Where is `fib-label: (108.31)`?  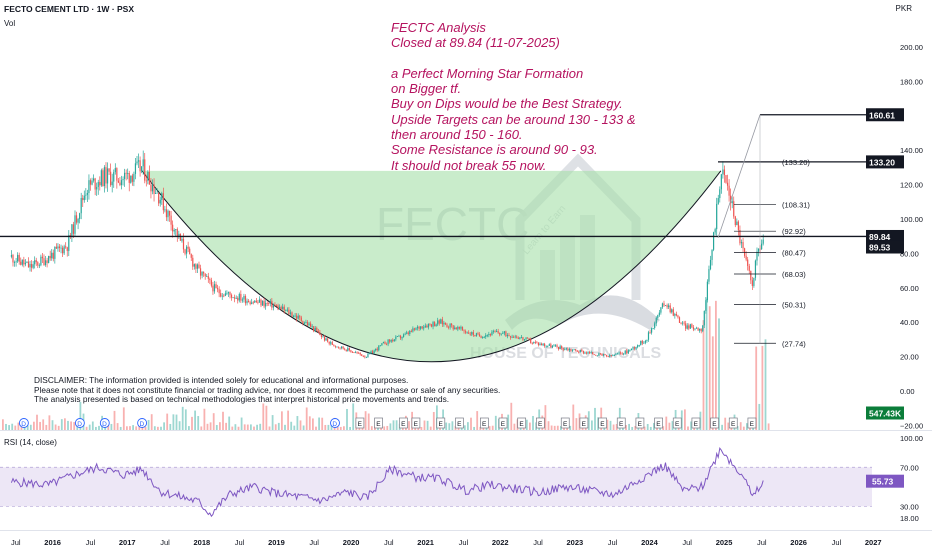
fib-label: (108.31) is located at coordinates (796, 205).